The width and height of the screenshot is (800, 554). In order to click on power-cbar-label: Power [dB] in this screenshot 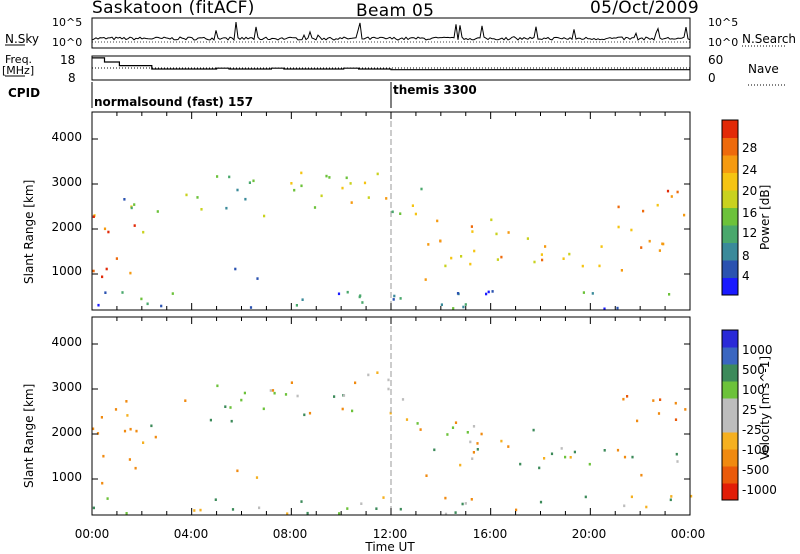, I will do `click(765, 217)`.